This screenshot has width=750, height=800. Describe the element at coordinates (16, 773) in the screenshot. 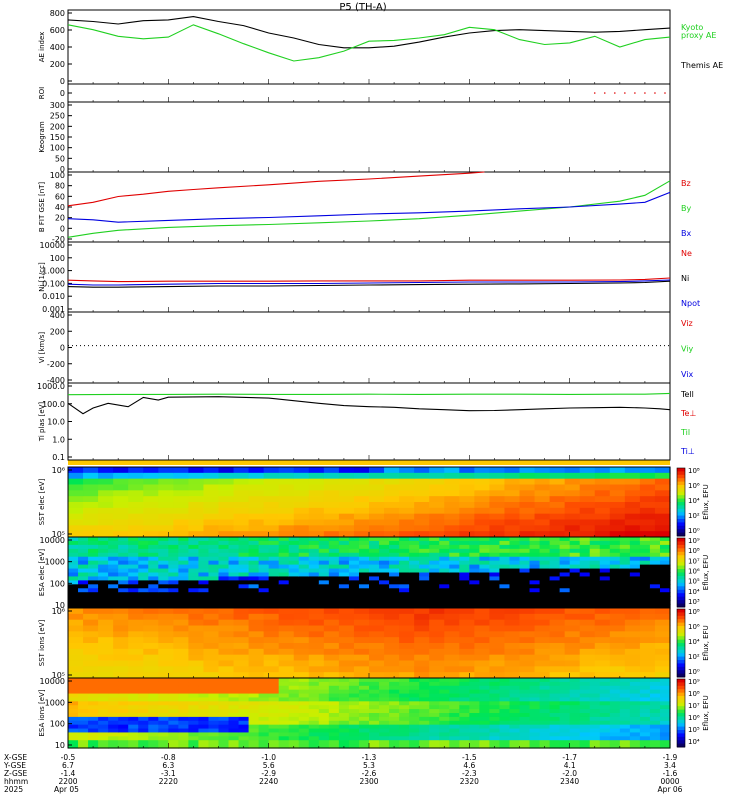

I see `xaxis-row-label: Z-GSE` at that location.